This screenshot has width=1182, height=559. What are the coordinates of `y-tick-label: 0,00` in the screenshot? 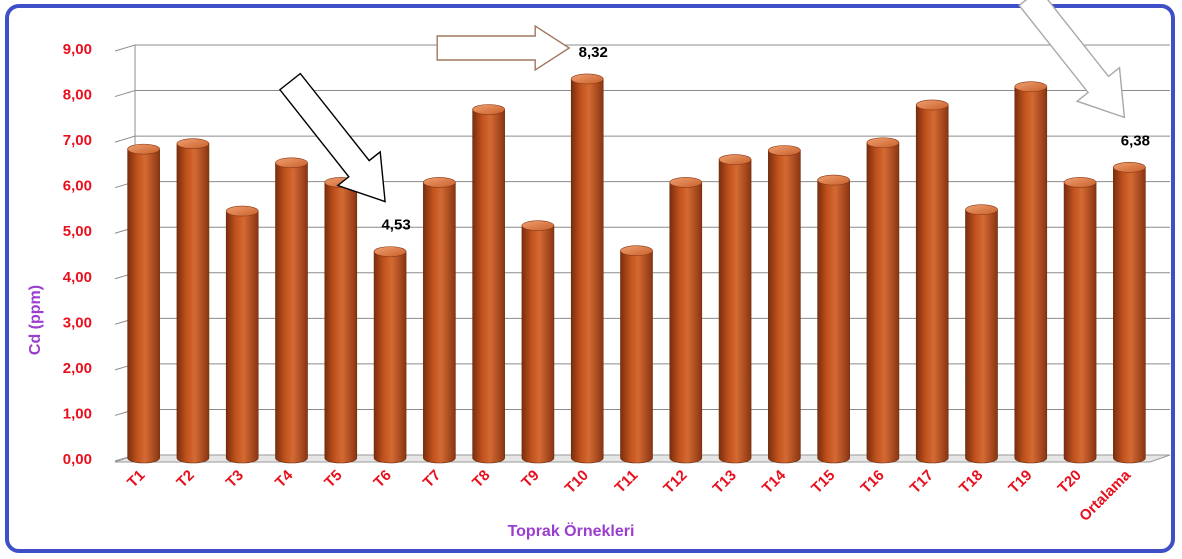 It's located at (77, 459).